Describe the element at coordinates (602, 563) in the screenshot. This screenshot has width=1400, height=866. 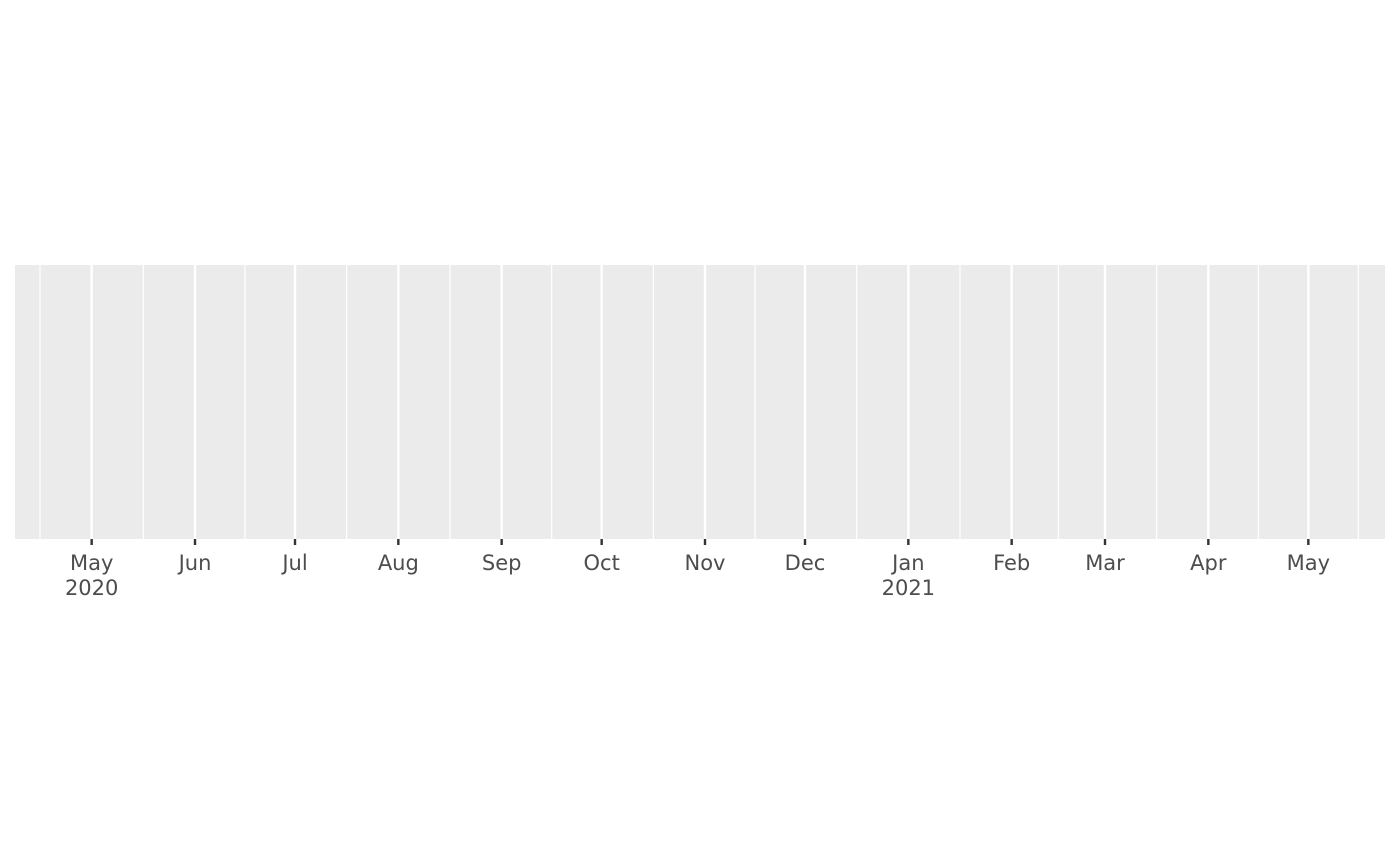
I see `x-tick-label-5: Oct` at that location.